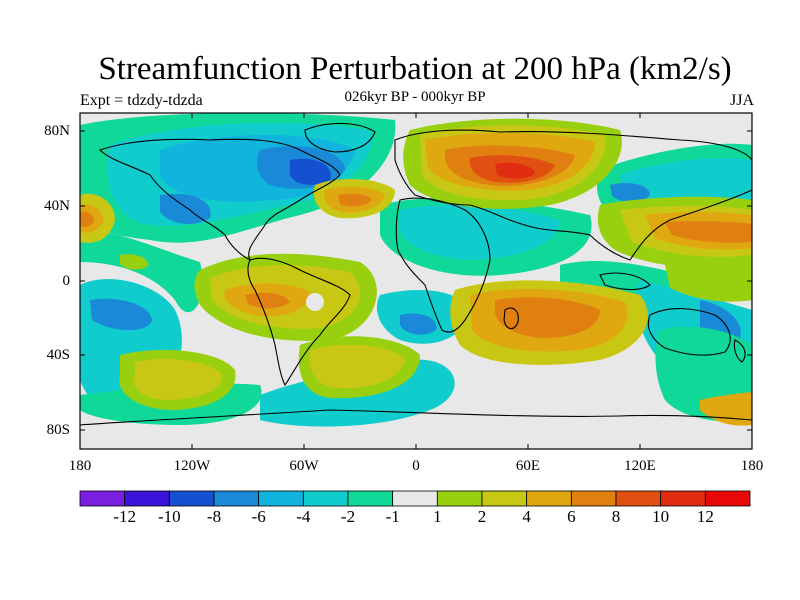 This screenshot has height=600, width=800. Describe the element at coordinates (214, 516) in the screenshot. I see `colorbar-label: -8` at that location.